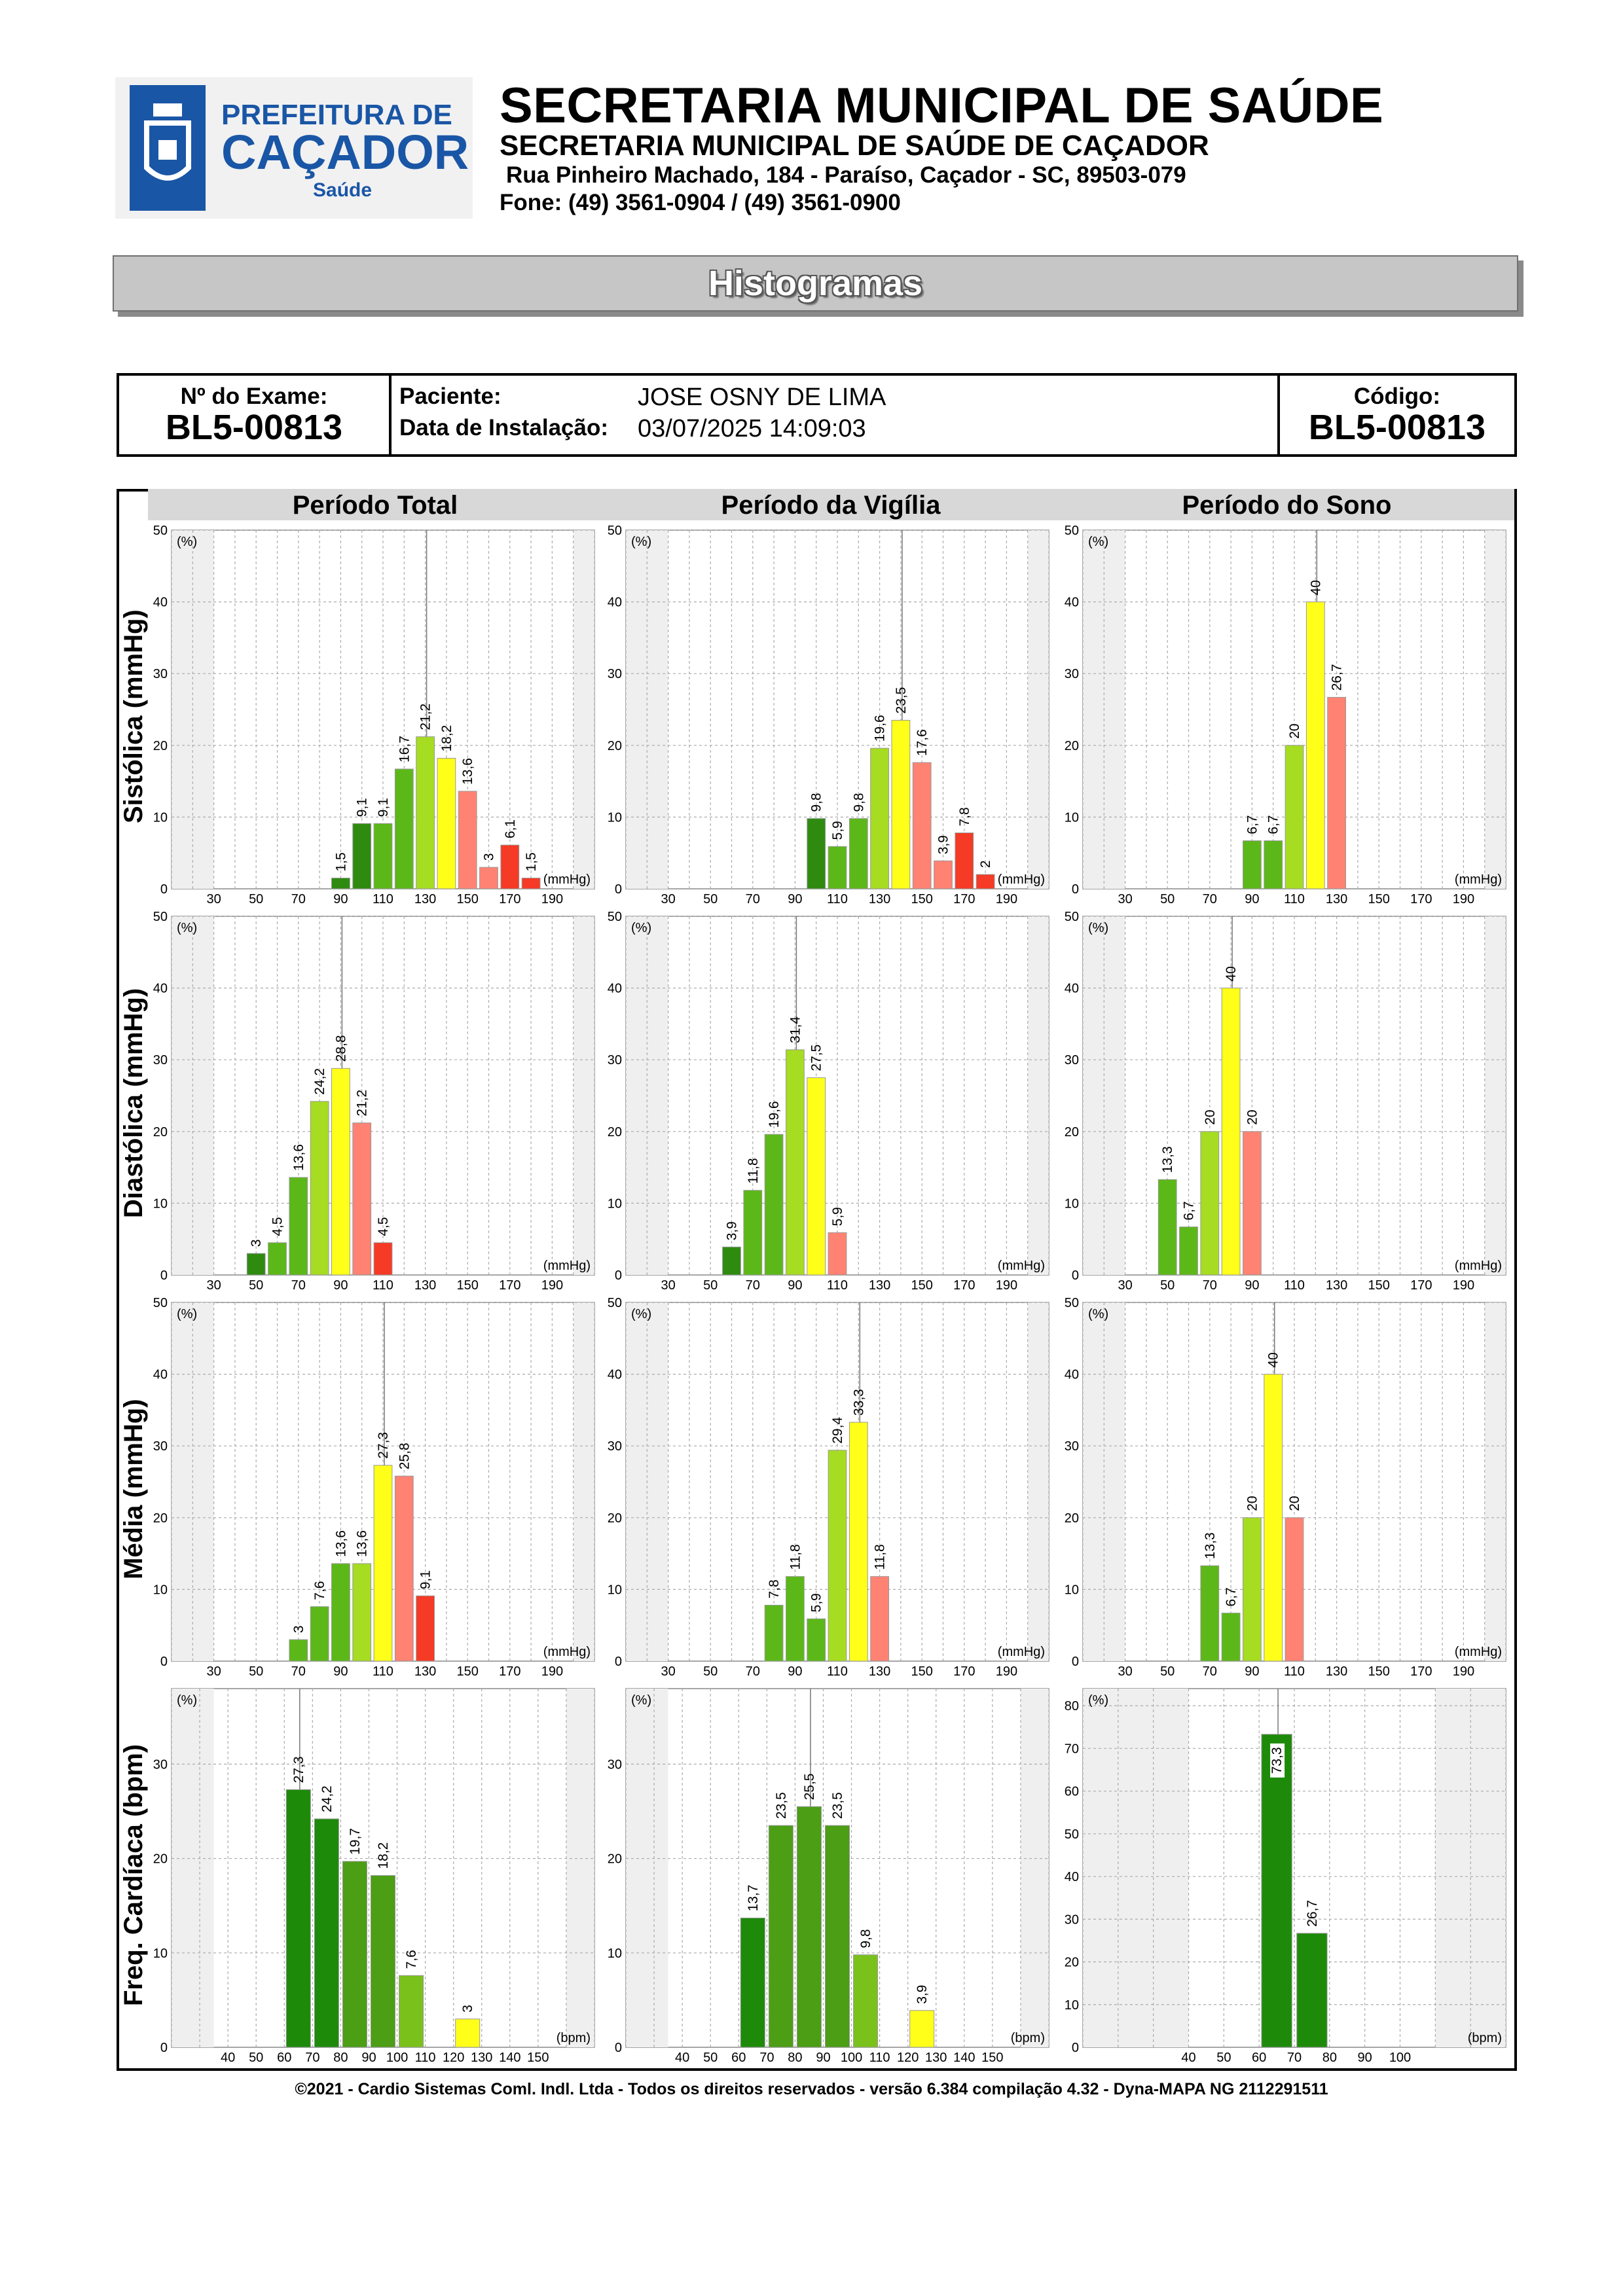 The height and width of the screenshot is (2296, 1623). What do you see at coordinates (922, 742) in the screenshot?
I see `bar-value-label: 17,6` at bounding box center [922, 742].